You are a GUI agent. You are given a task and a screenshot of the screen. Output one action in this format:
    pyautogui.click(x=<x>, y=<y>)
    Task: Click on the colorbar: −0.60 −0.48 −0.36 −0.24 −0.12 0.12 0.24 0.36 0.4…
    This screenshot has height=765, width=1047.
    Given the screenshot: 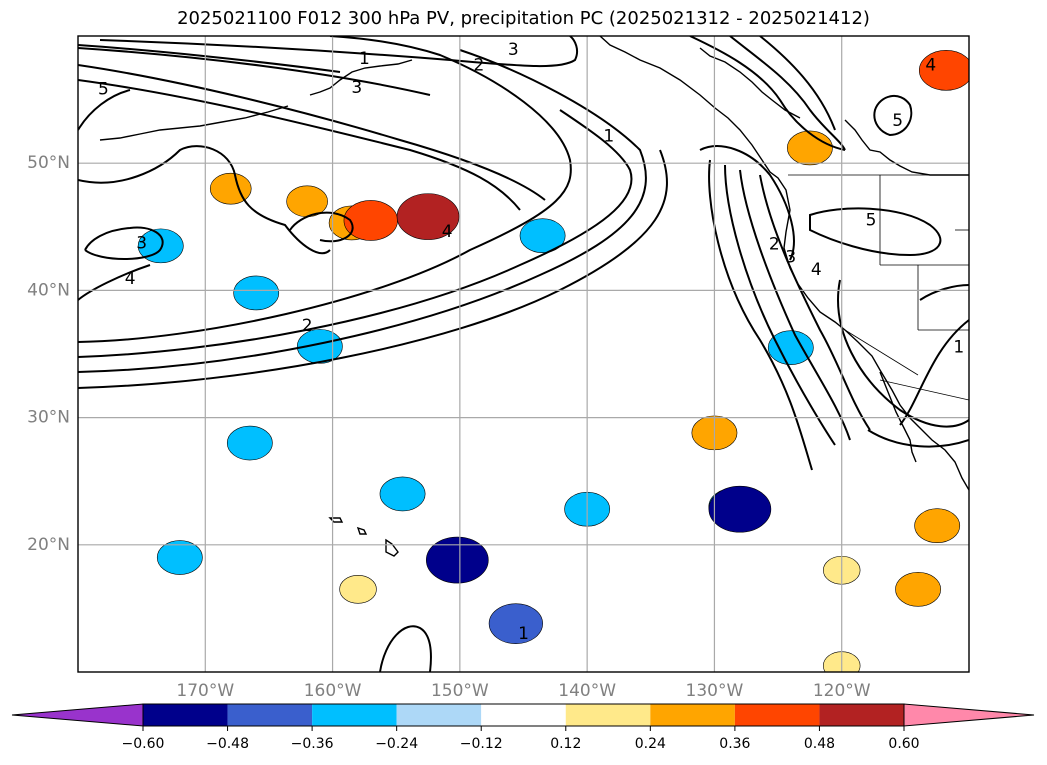 What is the action you would take?
    pyautogui.click(x=523, y=727)
    